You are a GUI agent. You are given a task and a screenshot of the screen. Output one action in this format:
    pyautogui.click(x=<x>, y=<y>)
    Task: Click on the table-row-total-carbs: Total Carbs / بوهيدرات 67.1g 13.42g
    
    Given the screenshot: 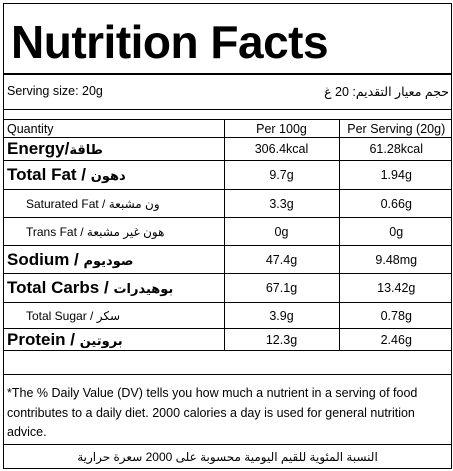 What is the action you would take?
    pyautogui.click(x=227, y=288)
    